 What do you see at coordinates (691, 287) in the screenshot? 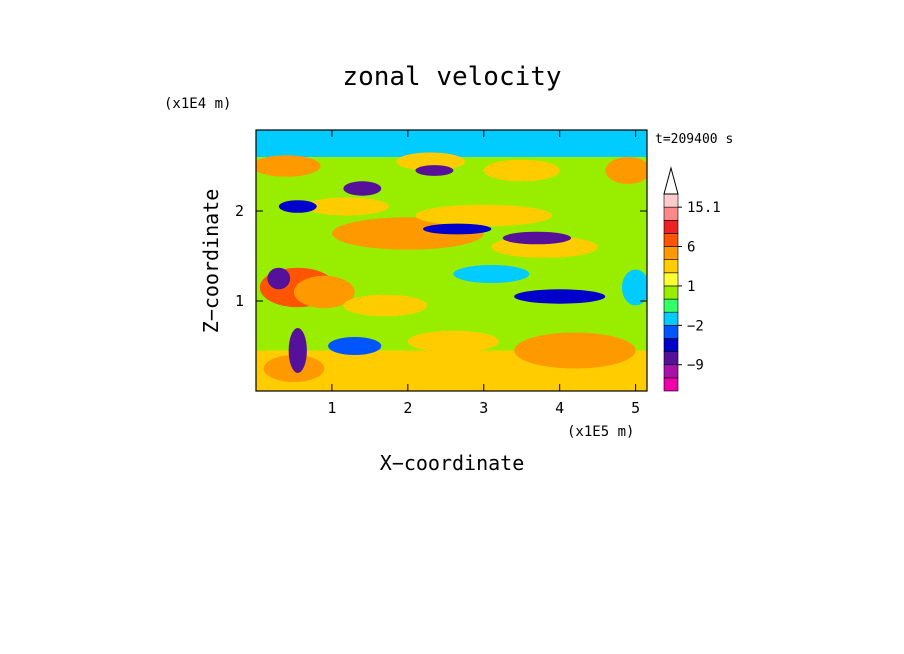
I see `colorbar-label: 1` at bounding box center [691, 287].